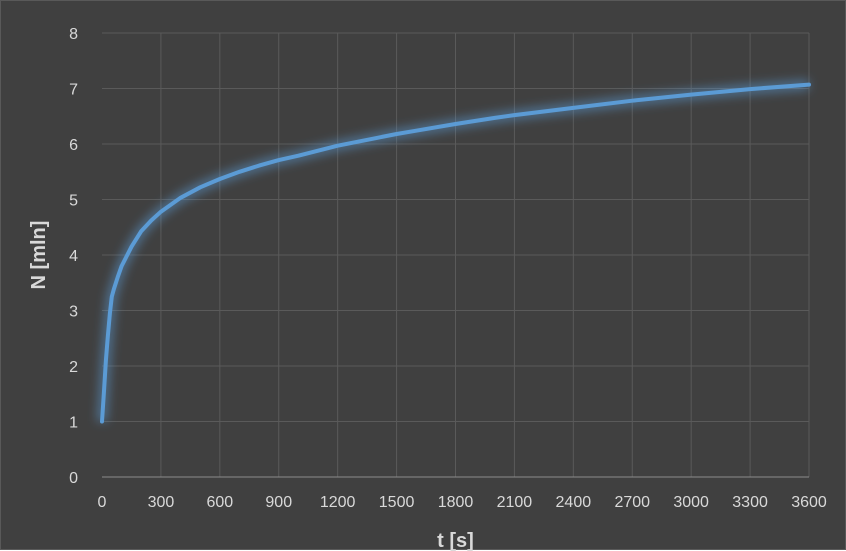  I want to click on x-tick-label: 3000, so click(691, 502).